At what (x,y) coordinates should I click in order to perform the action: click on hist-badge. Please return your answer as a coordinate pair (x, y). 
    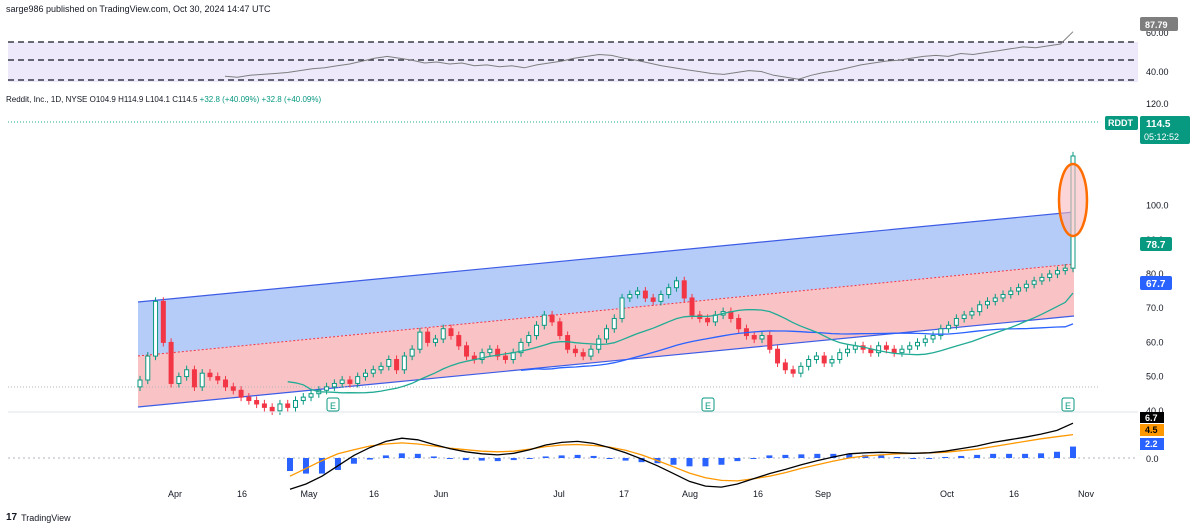
    Looking at the image, I should click on (1152, 444).